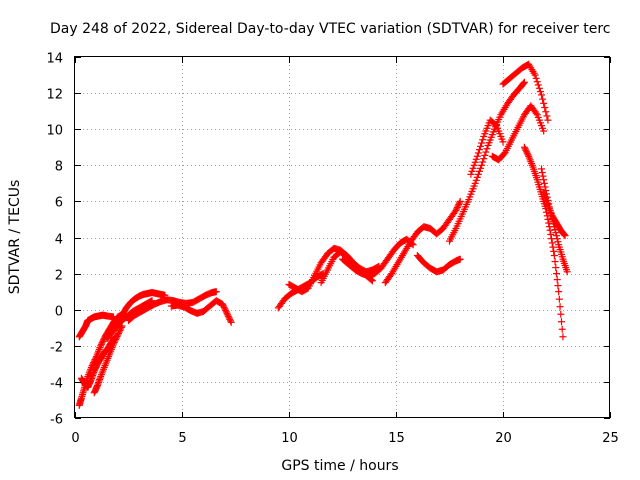 The height and width of the screenshot is (480, 640). What do you see at coordinates (54, 131) in the screenshot?
I see `y-tick-label: 10` at bounding box center [54, 131].